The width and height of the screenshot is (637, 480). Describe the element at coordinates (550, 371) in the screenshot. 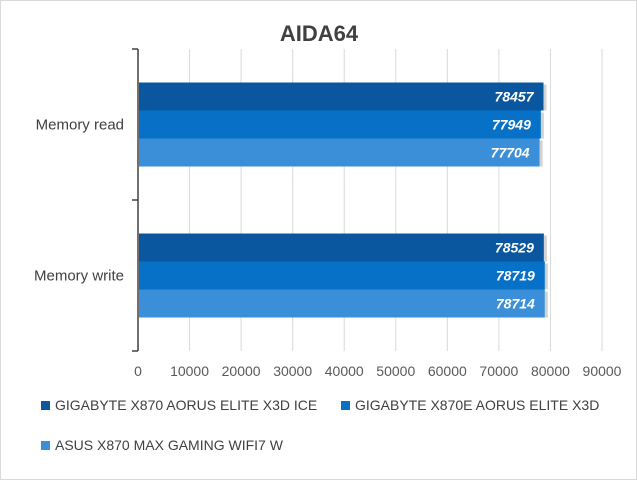

I see `x-tick-label: 80000` at that location.